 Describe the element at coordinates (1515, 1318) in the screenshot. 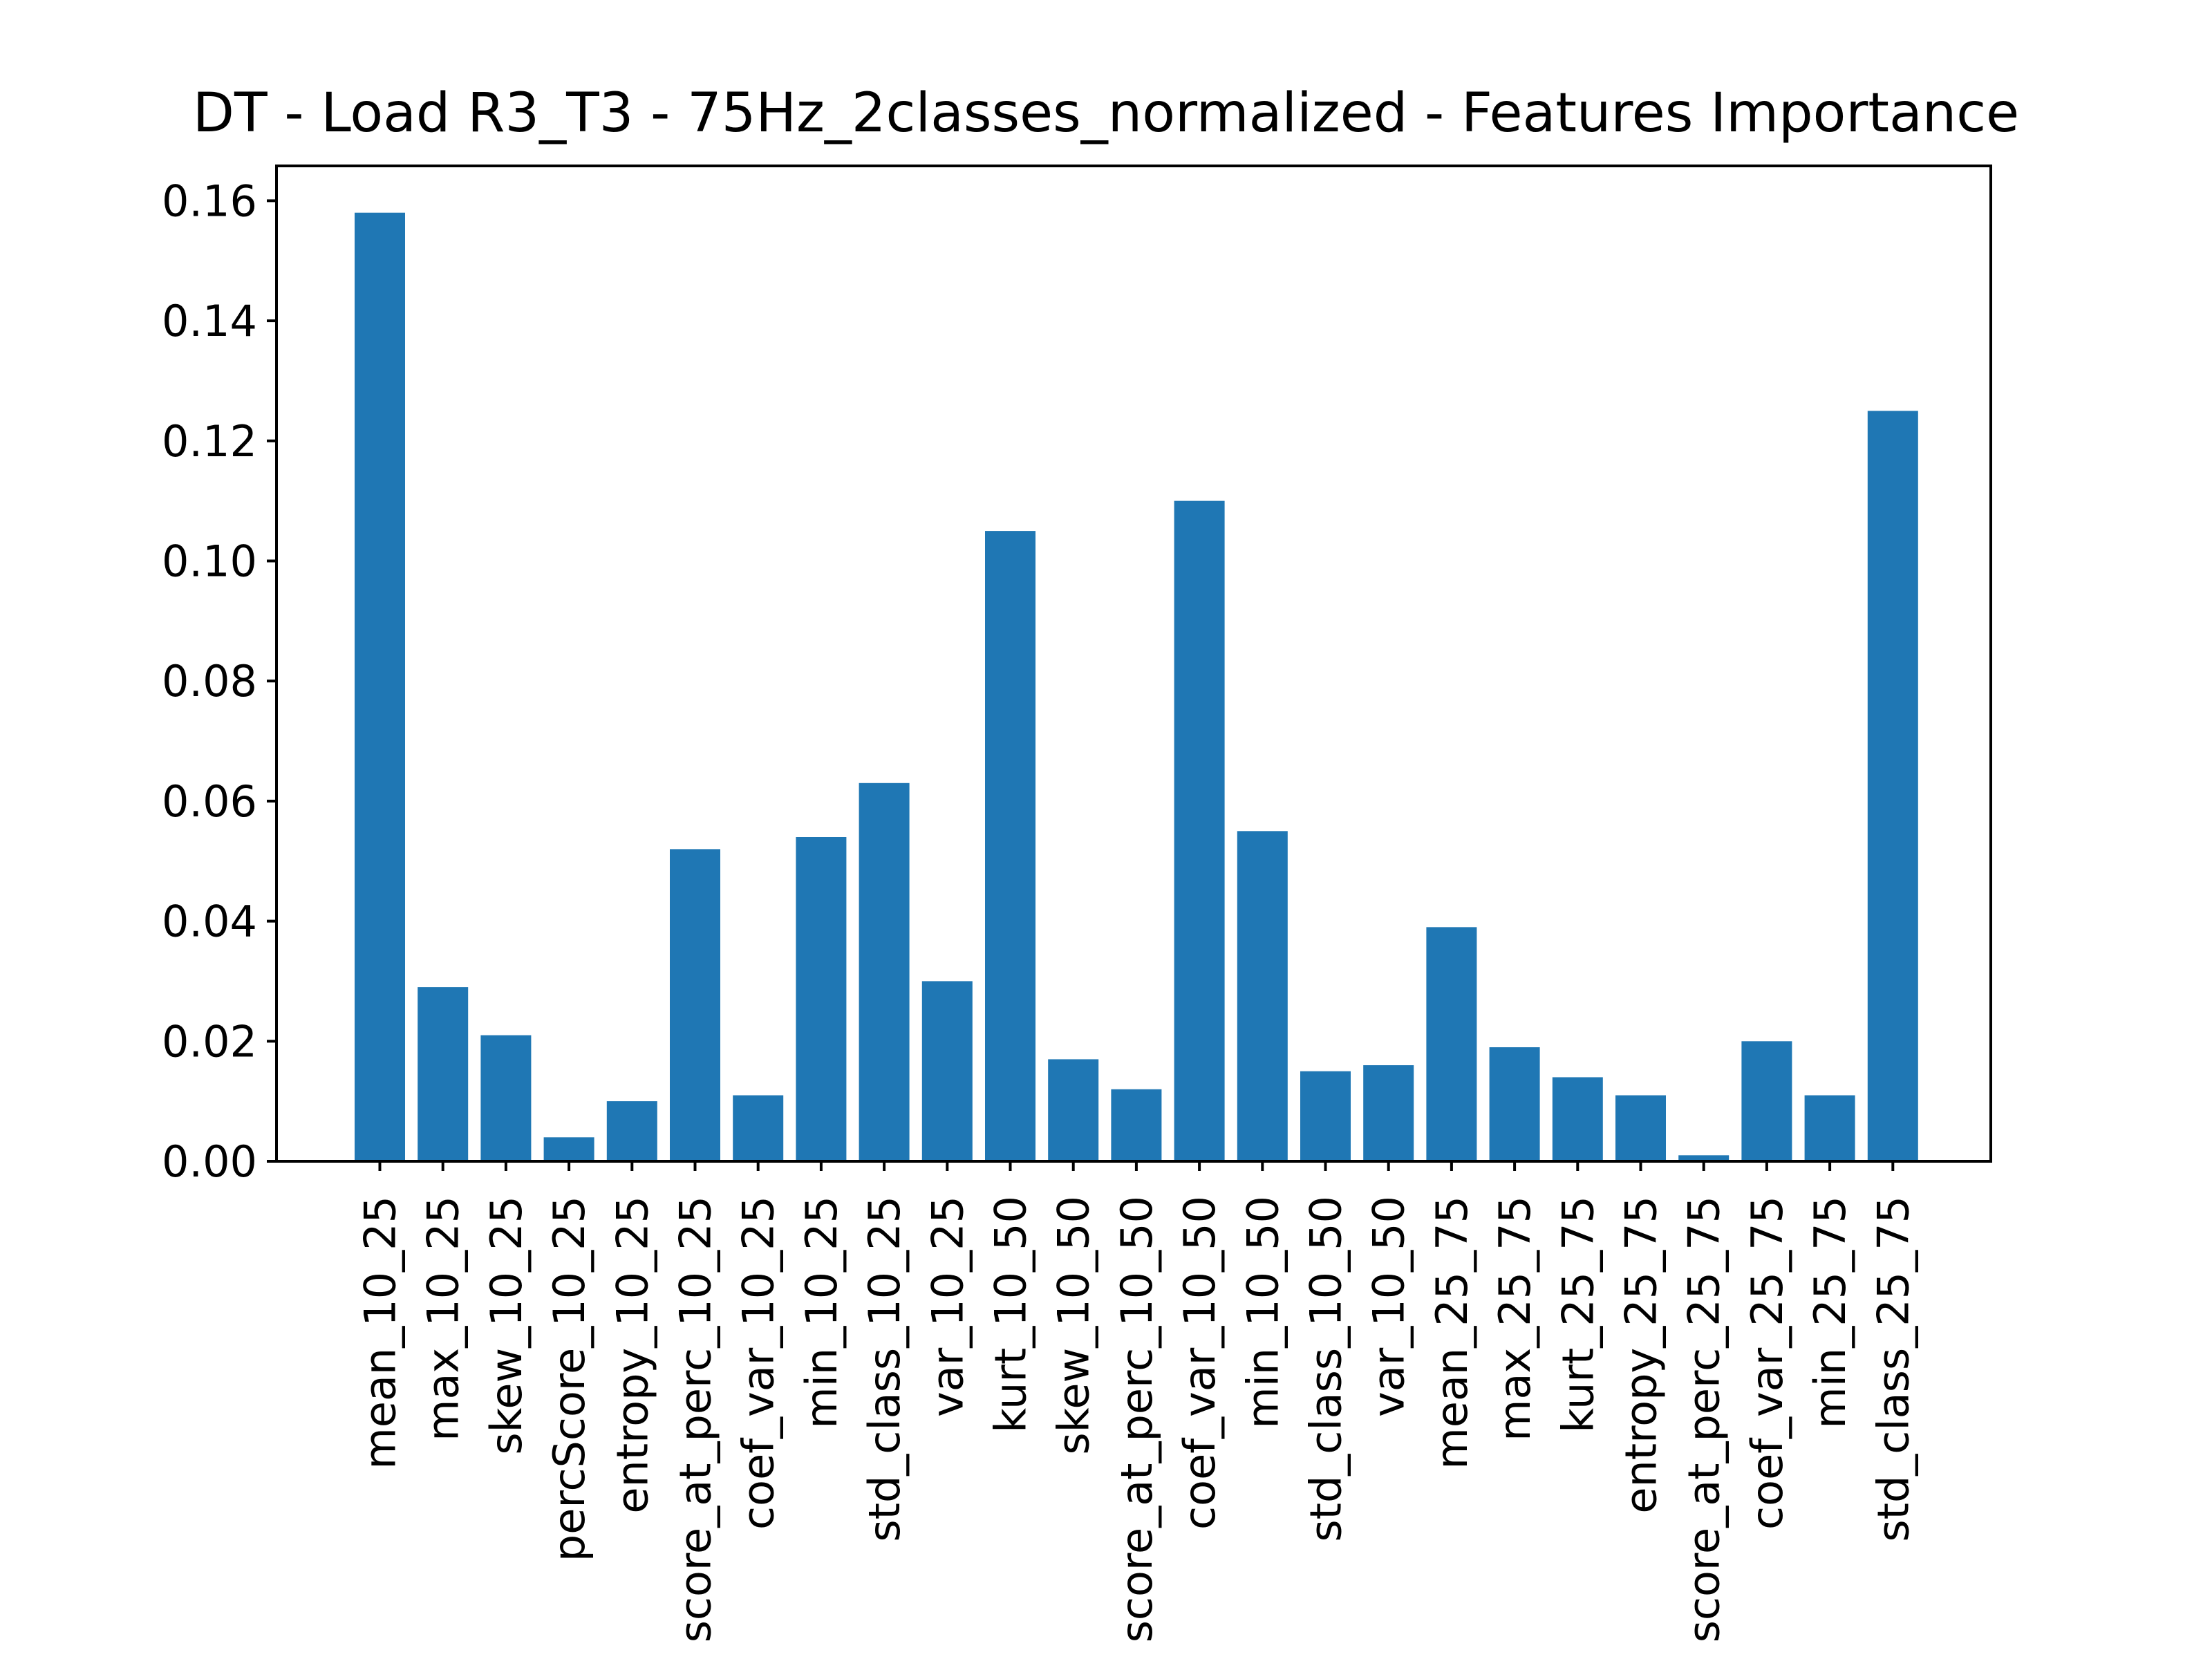

I see `x-tick-label: max_25_75` at that location.